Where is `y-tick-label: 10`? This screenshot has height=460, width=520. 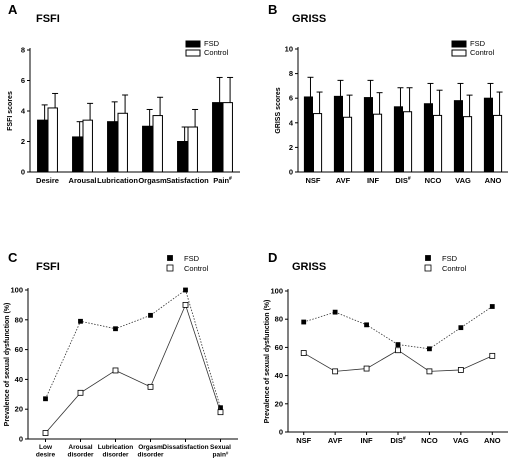 y-tick-label: 10 is located at coordinates (289, 49).